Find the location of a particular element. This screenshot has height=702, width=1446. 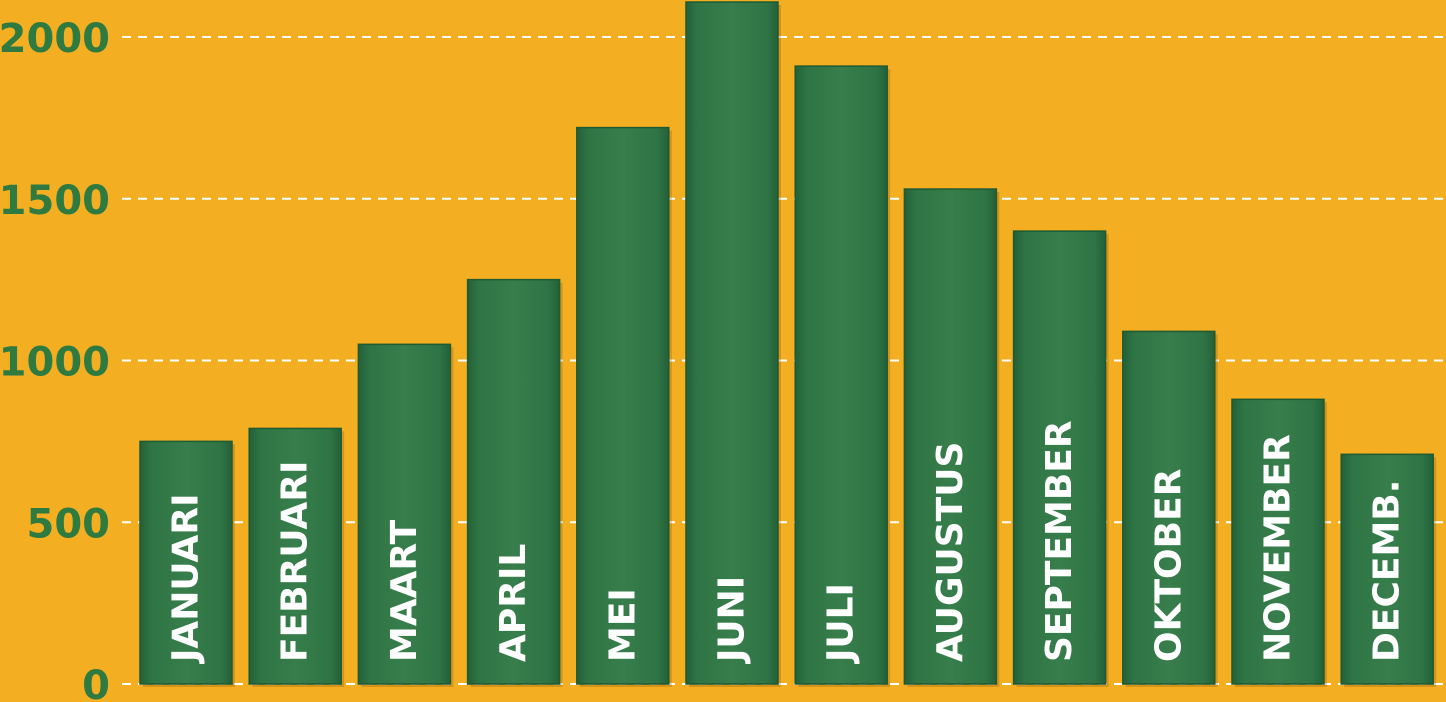

bar-group: SEPTEMBER is located at coordinates (1060, 458).